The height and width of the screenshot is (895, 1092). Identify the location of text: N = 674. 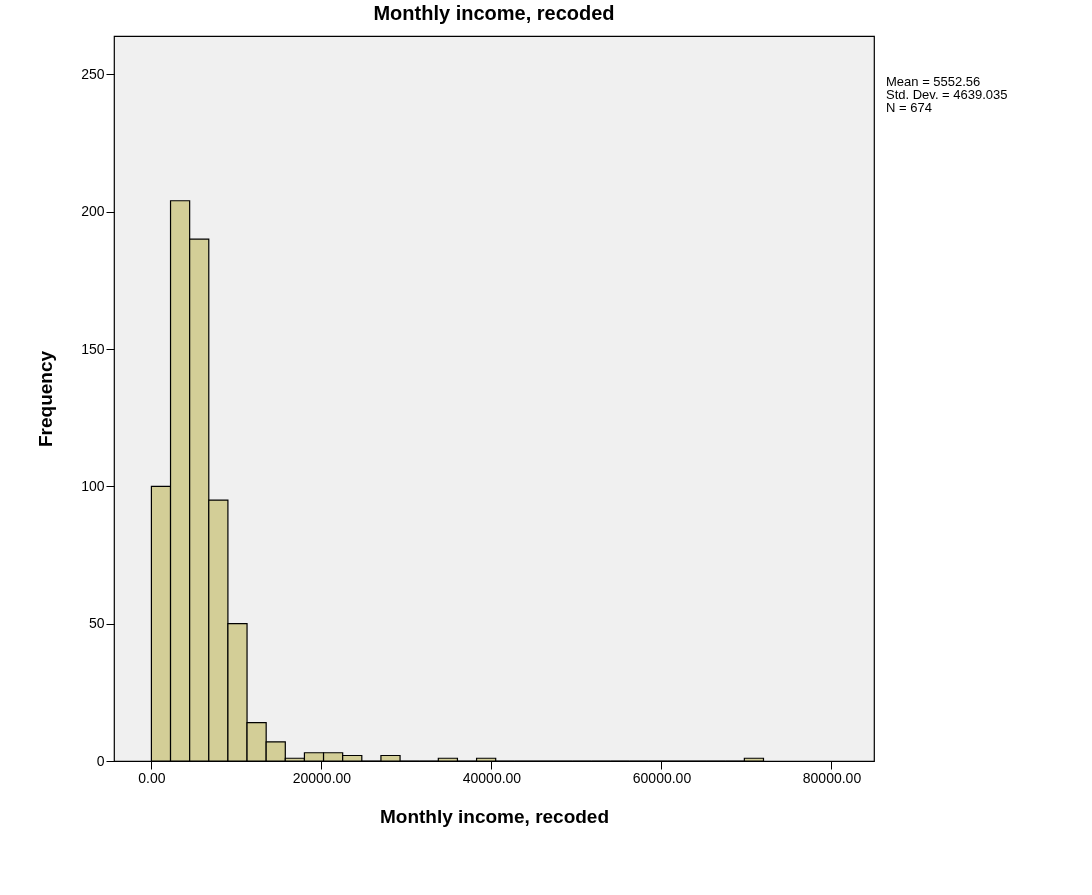
(909, 107).